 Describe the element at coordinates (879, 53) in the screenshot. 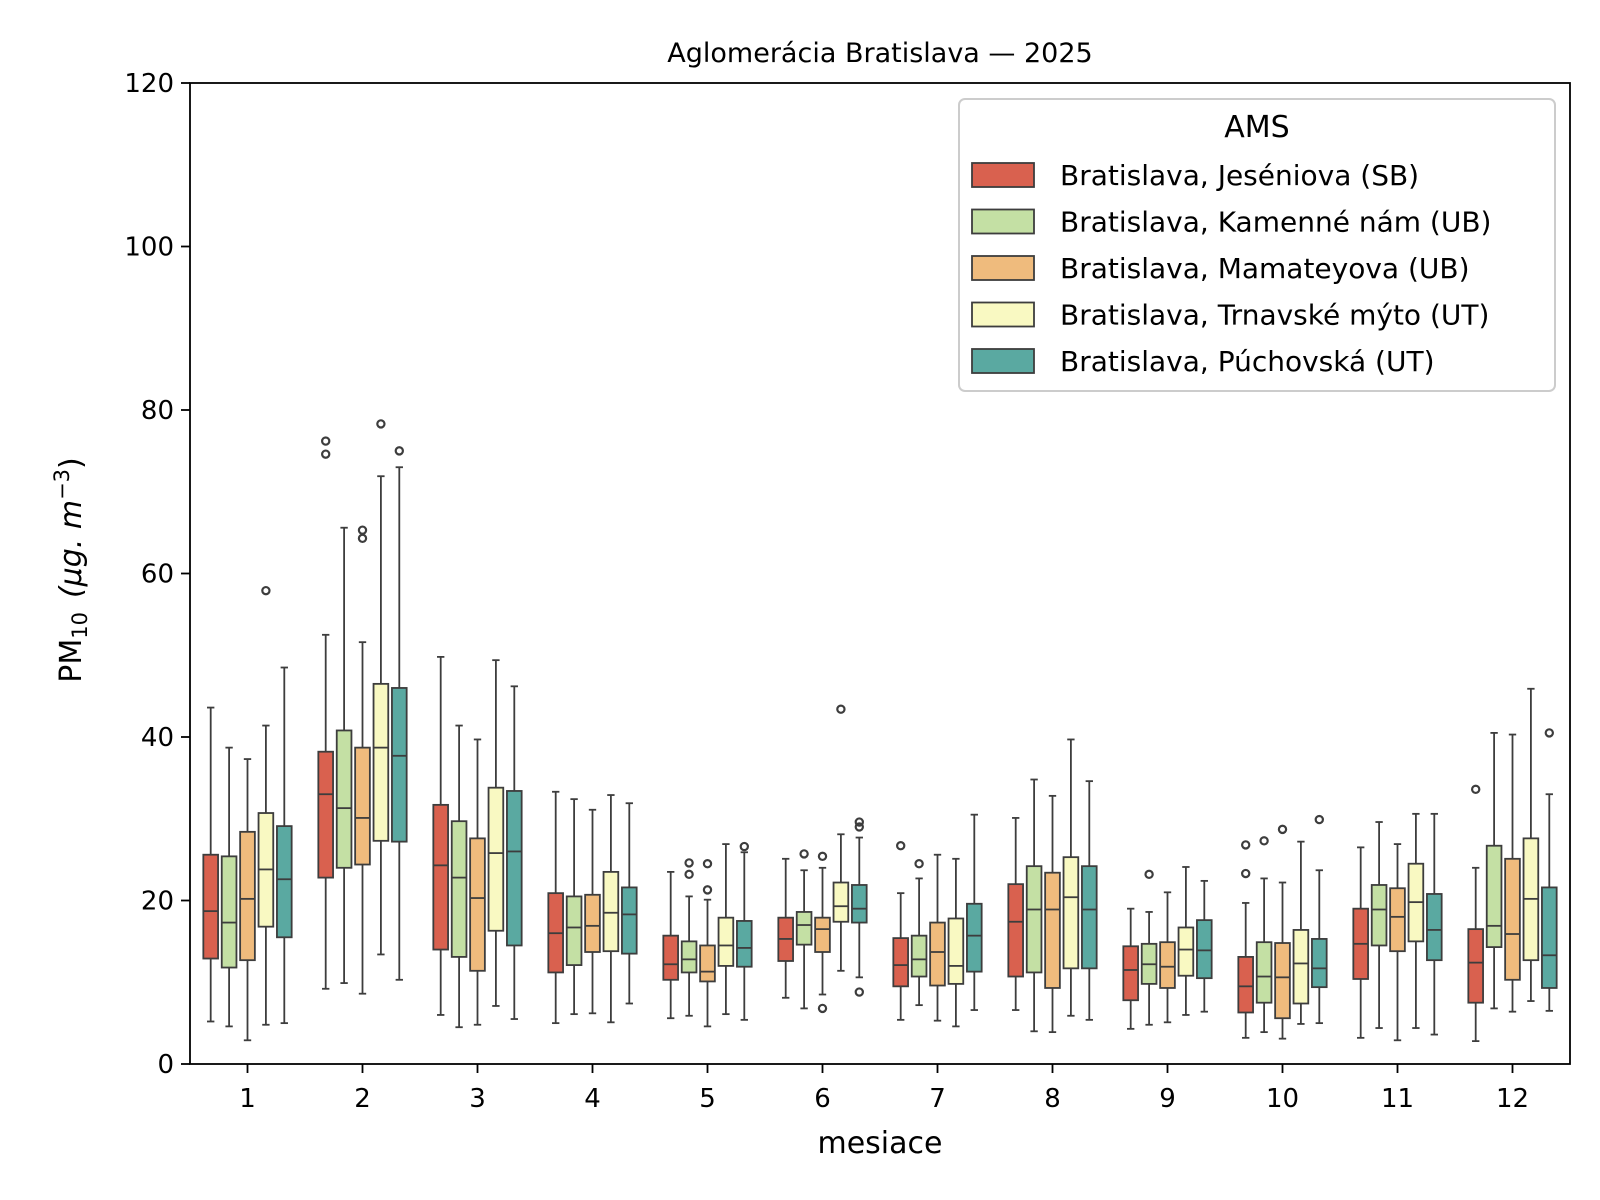

I see `chart-title: Aglomerácia Bratislava — 2025` at that location.